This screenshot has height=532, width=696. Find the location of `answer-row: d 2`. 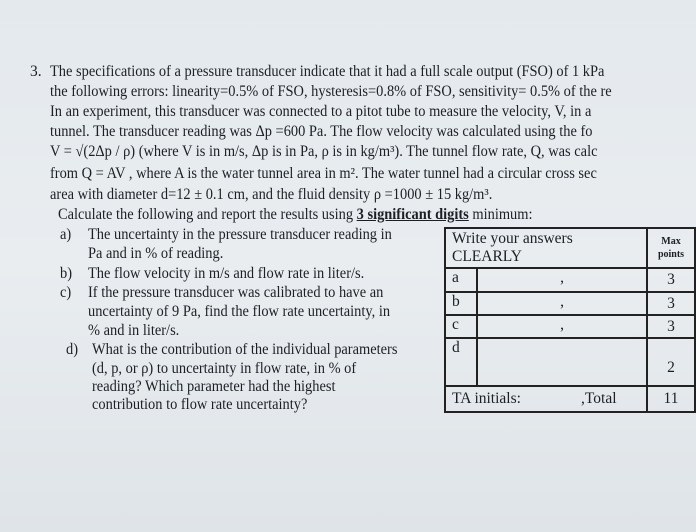

answer-row: d 2 is located at coordinates (570, 362).